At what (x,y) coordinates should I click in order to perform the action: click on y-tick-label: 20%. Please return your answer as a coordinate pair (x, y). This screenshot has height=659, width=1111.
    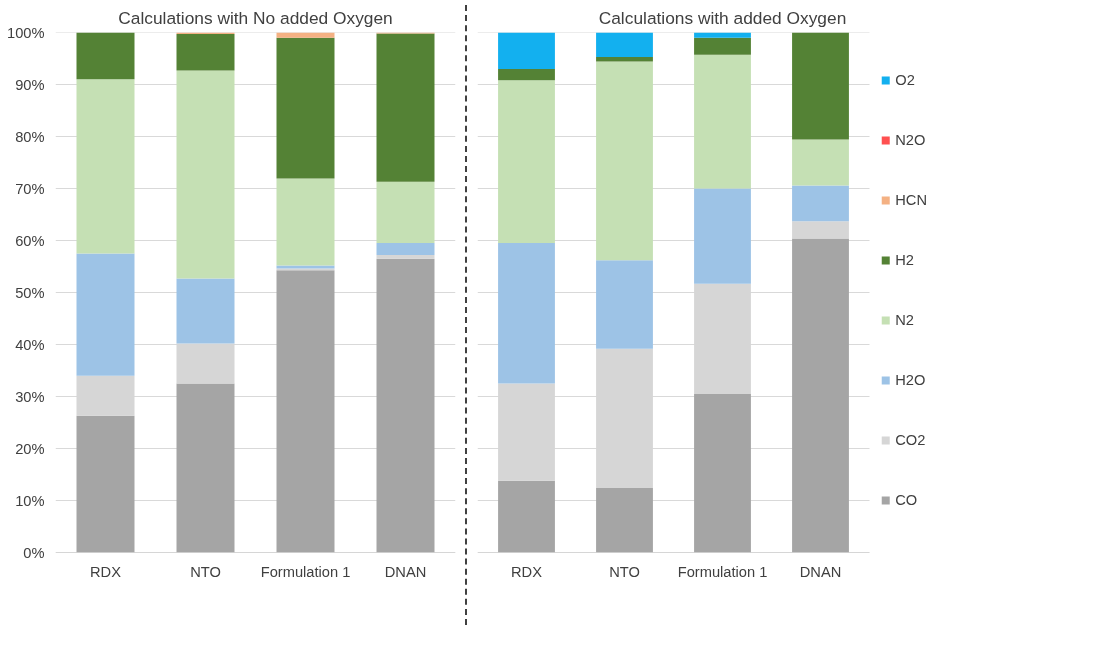
    Looking at the image, I should click on (30, 448).